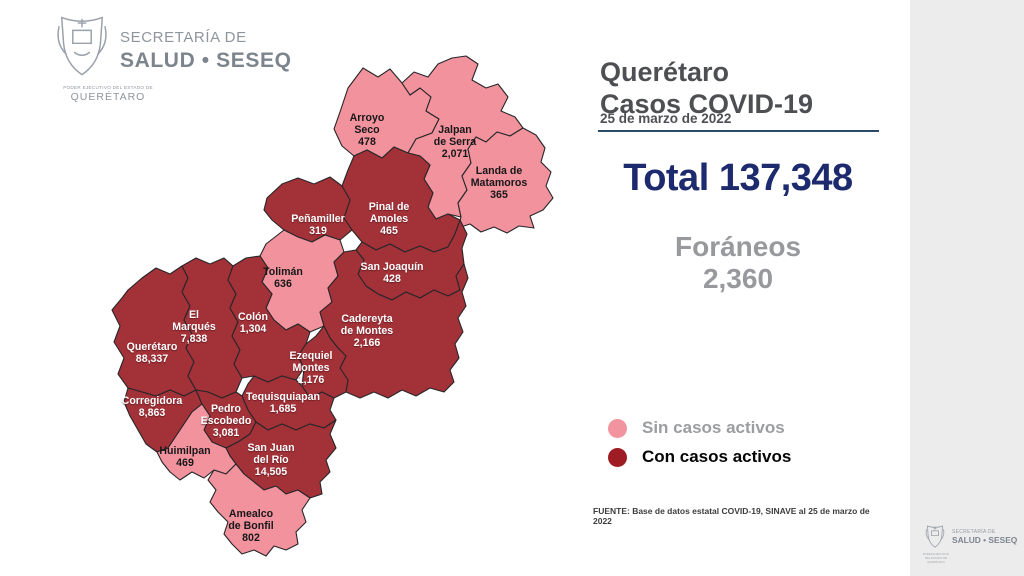  What do you see at coordinates (738, 131) in the screenshot?
I see `date-underline` at bounding box center [738, 131].